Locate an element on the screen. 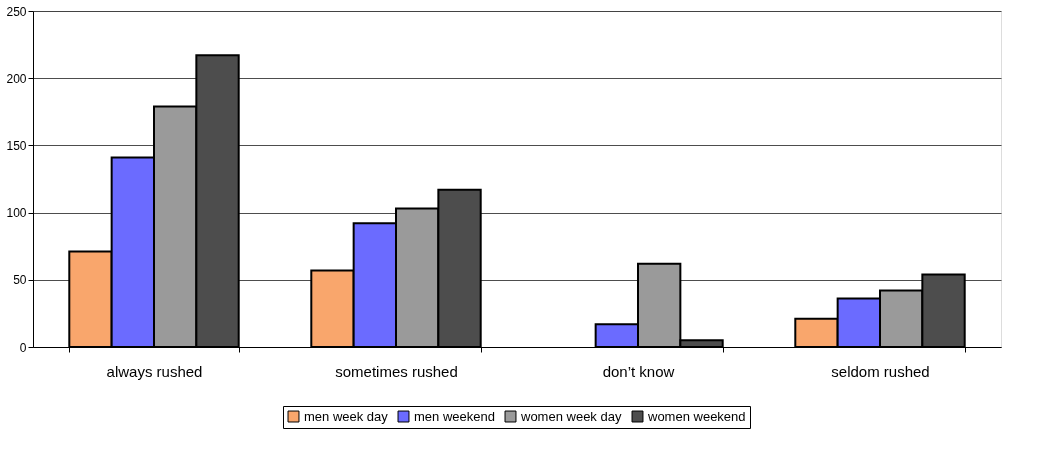 The image size is (1037, 466). y-tick-label: 100 is located at coordinates (16, 213).